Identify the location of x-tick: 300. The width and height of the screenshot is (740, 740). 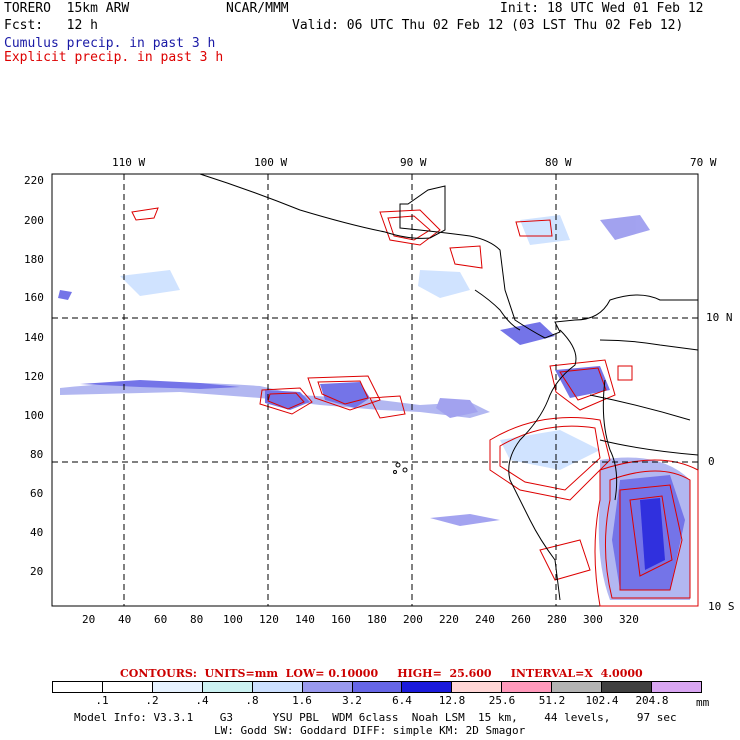
(593, 619).